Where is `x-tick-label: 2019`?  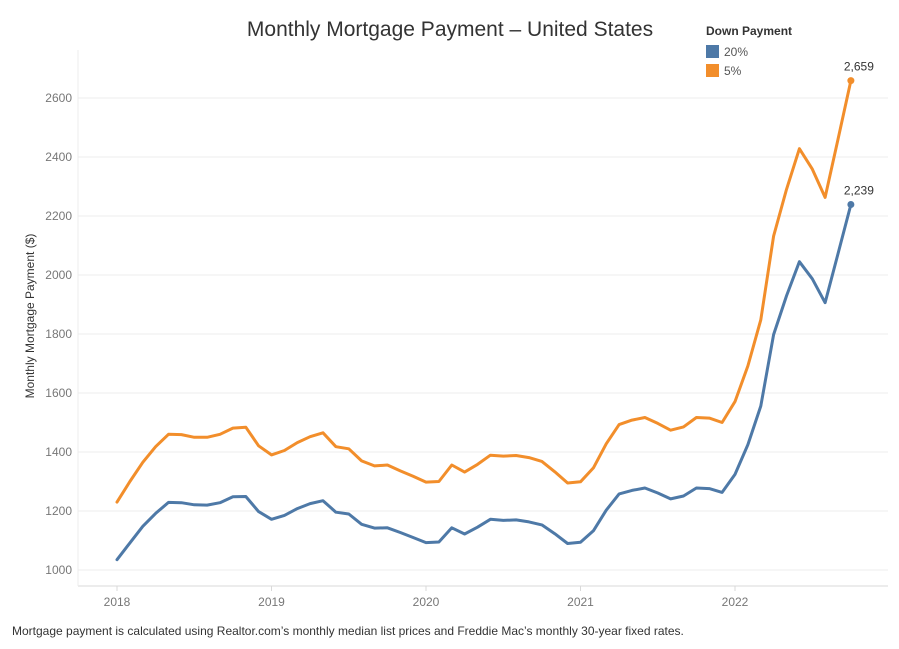 x-tick-label: 2019 is located at coordinates (271, 602).